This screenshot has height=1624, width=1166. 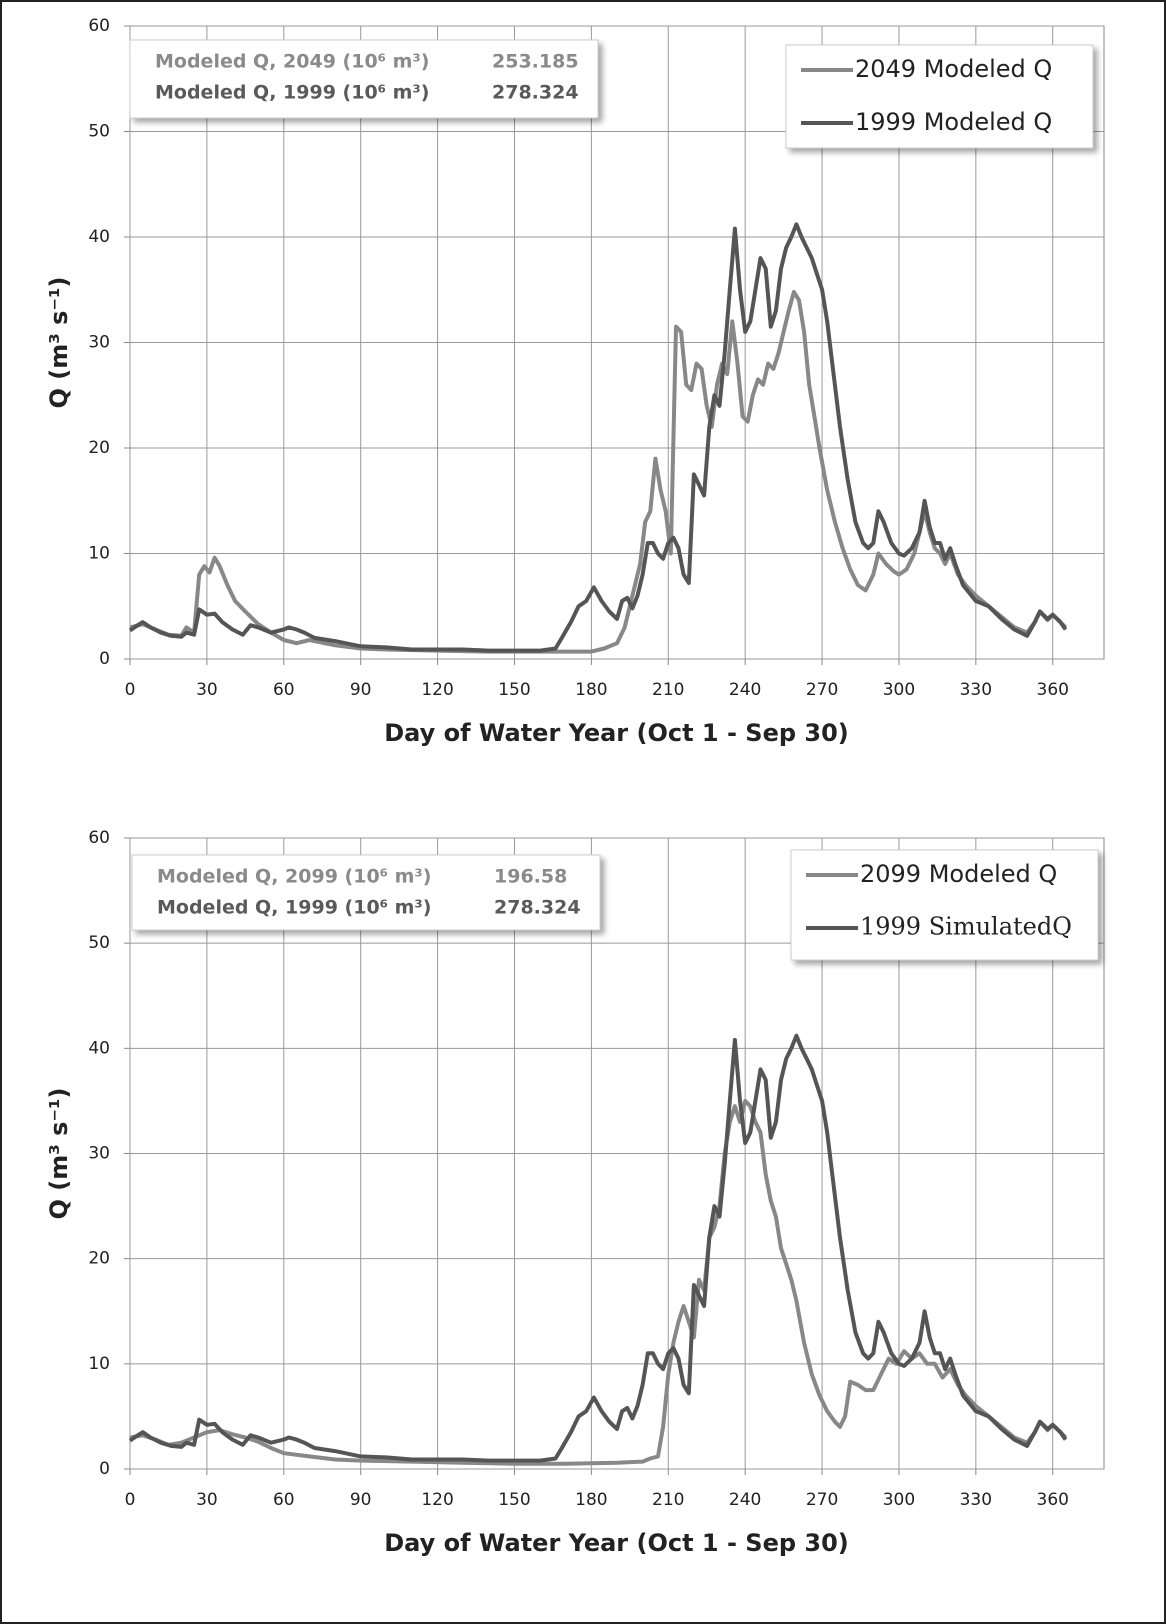 What do you see at coordinates (966, 927) in the screenshot?
I see `legend-label: 1999 SimulatedQ` at bounding box center [966, 927].